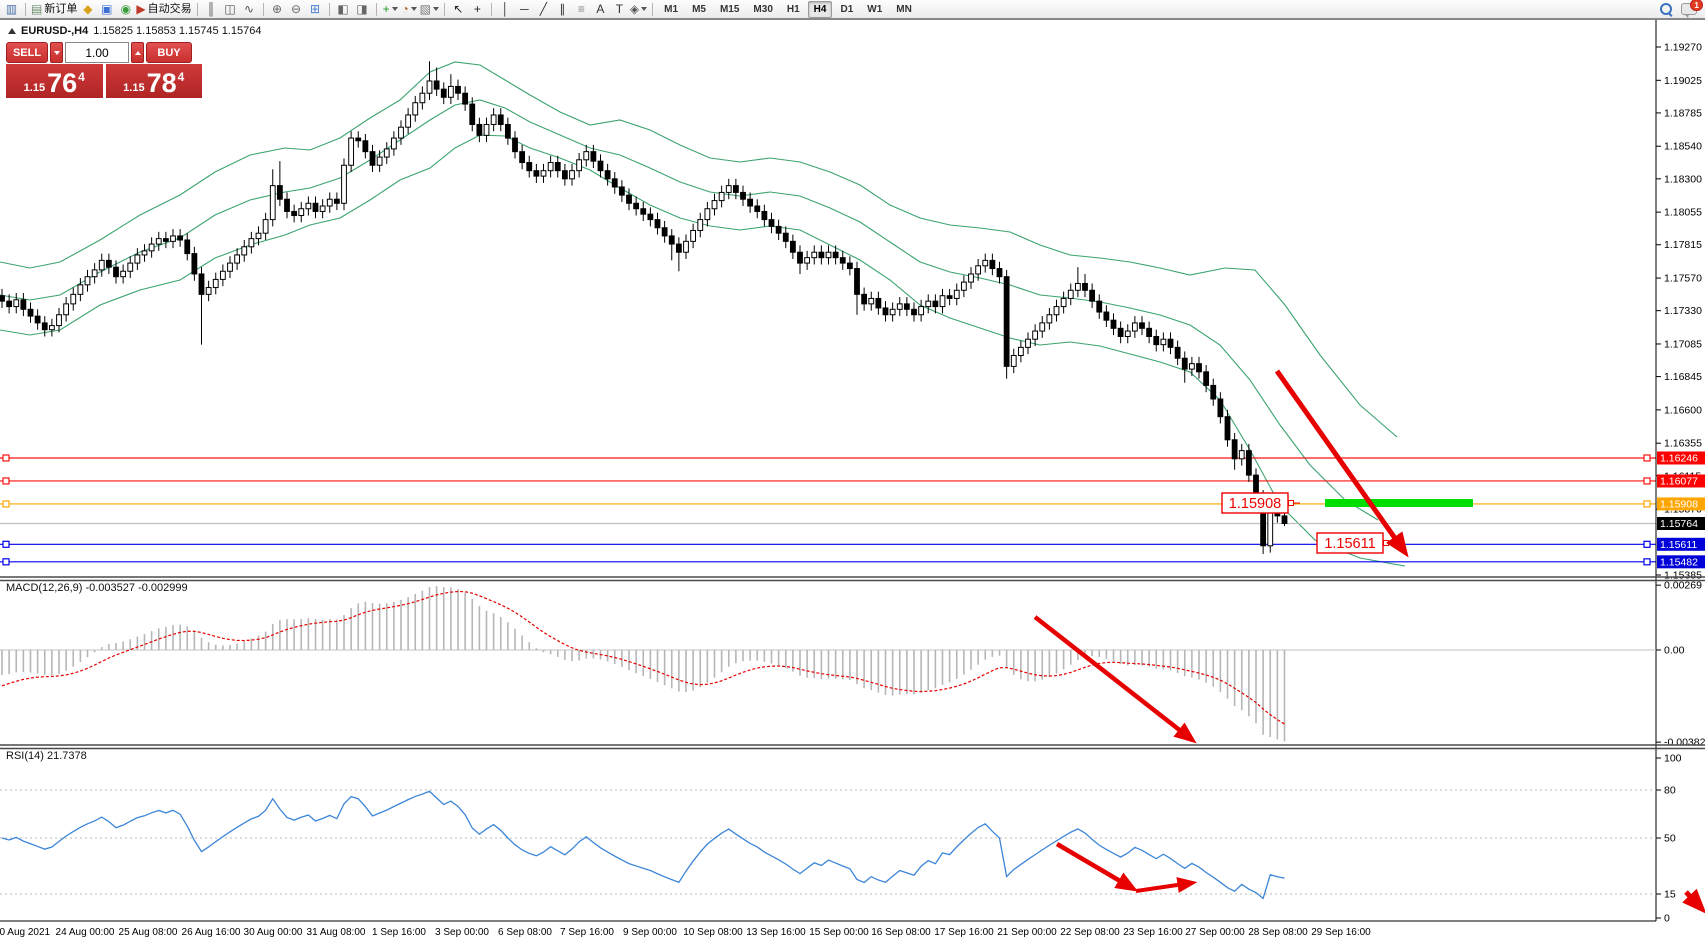 Image resolution: width=1705 pixels, height=941 pixels. Describe the element at coordinates (390, 9) in the screenshot. I see `indicators-icon: +` at that location.